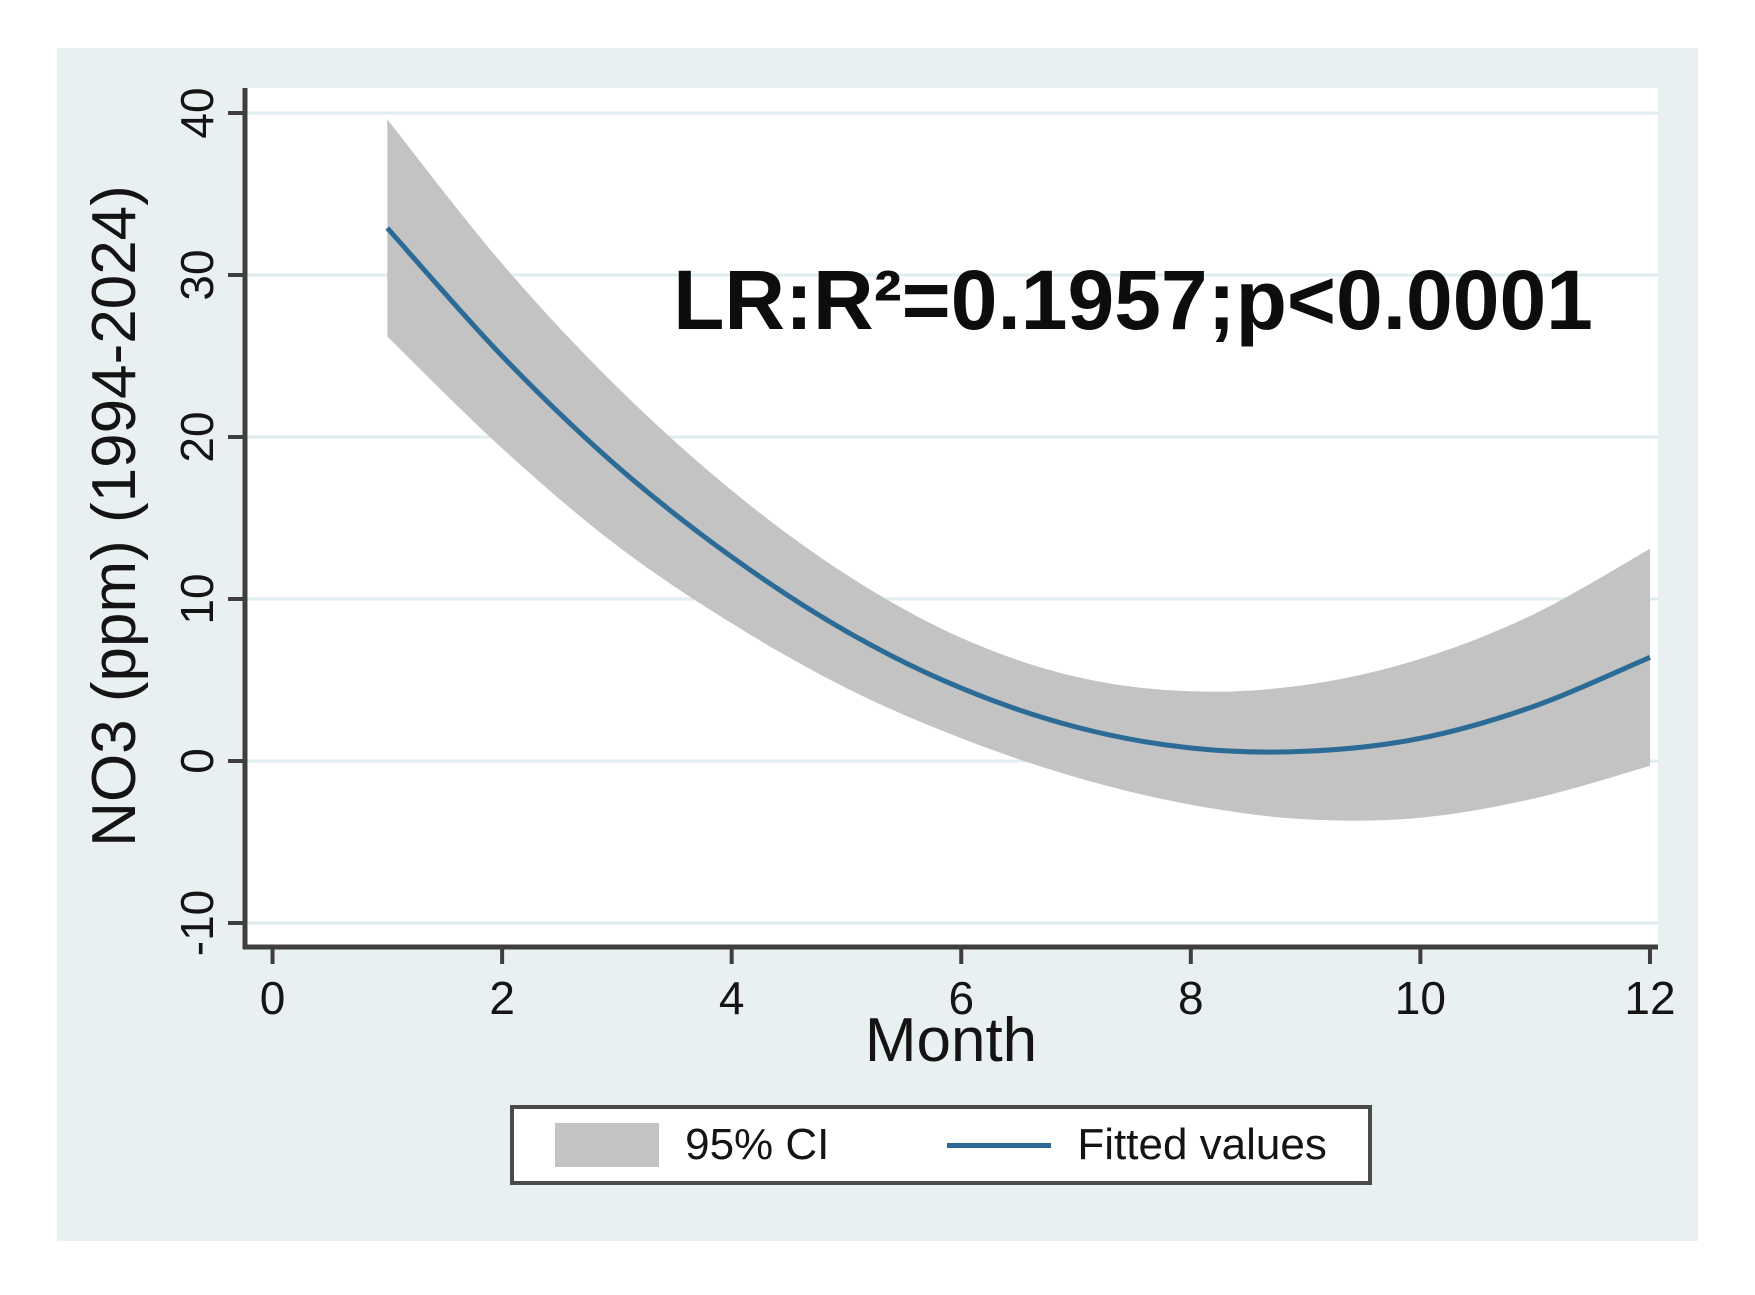  Describe the element at coordinates (1133, 300) in the screenshot. I see `regression-annotation: LR:R²=0.1957;p<0.0001` at that location.